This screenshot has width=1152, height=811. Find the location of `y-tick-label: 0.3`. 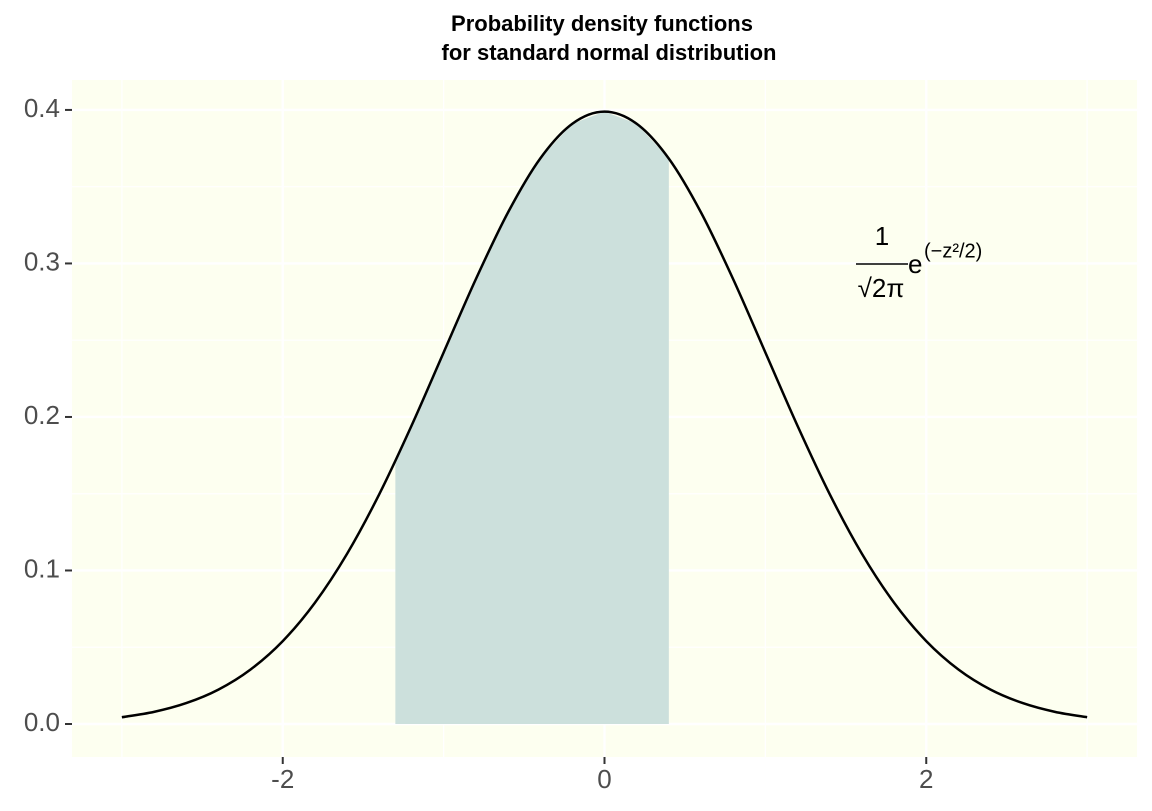

y-tick-label: 0.3 is located at coordinates (42, 261).